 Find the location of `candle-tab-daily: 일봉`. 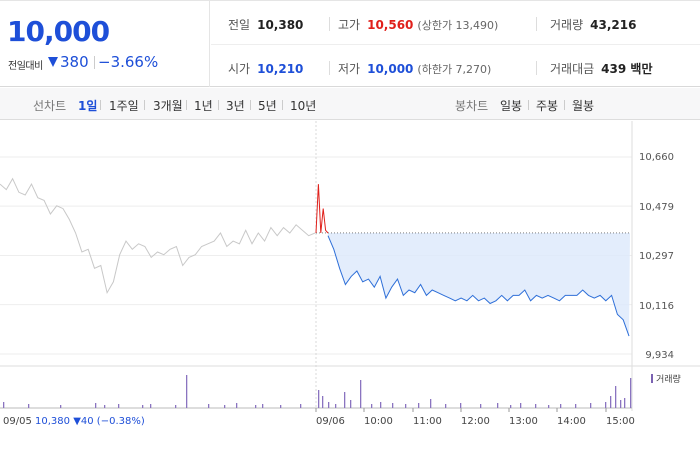

candle-tab-daily: 일봉 is located at coordinates (511, 106).